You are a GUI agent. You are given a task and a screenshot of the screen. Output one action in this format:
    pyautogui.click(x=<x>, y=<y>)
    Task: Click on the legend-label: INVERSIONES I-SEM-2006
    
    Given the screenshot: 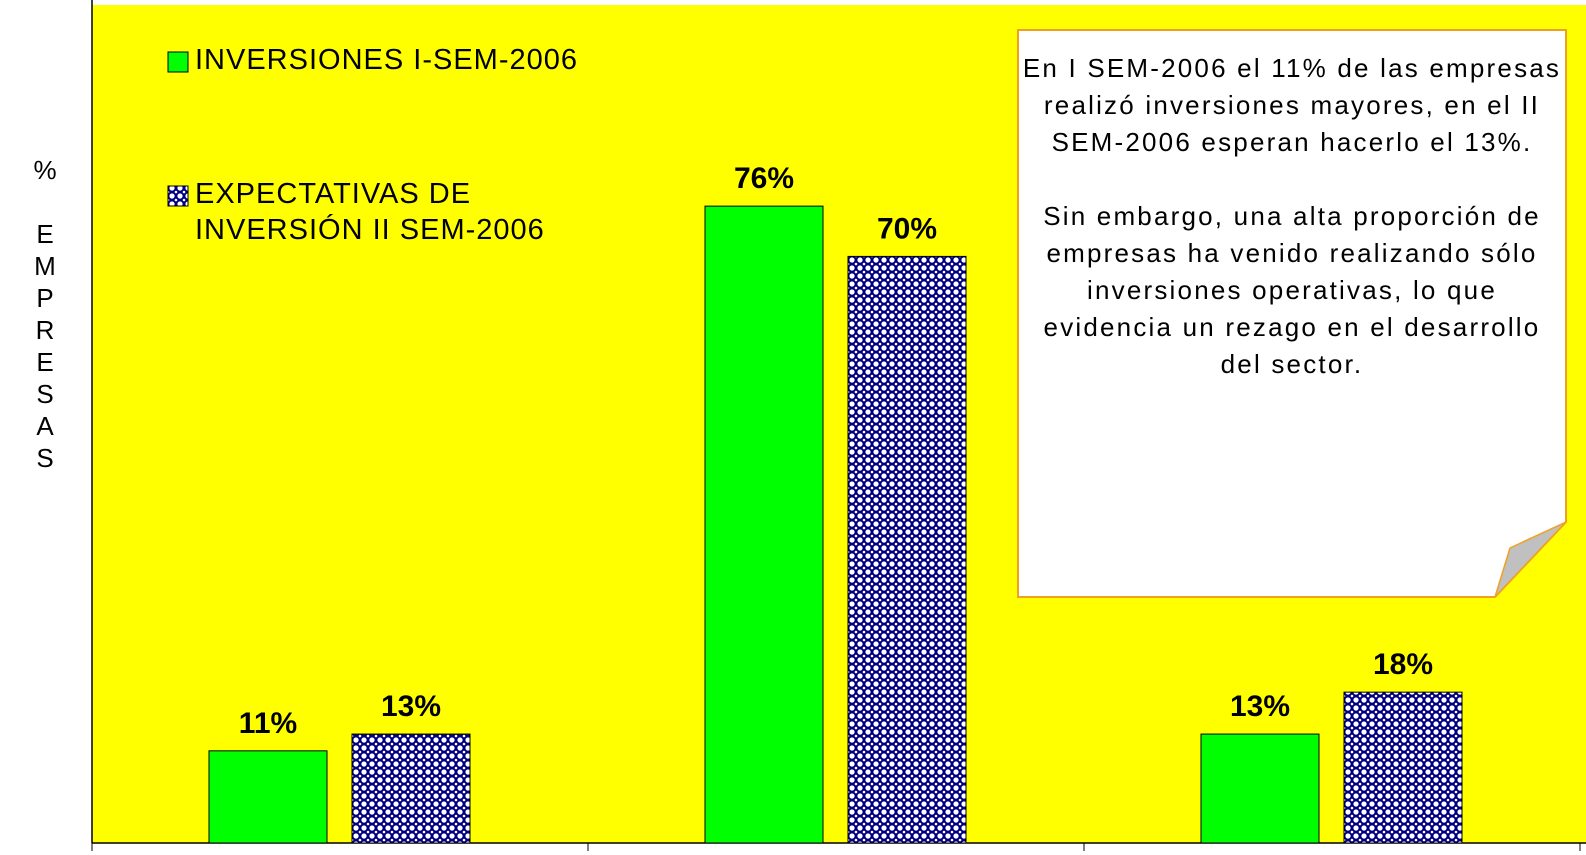 What is the action you would take?
    pyautogui.click(x=386, y=60)
    